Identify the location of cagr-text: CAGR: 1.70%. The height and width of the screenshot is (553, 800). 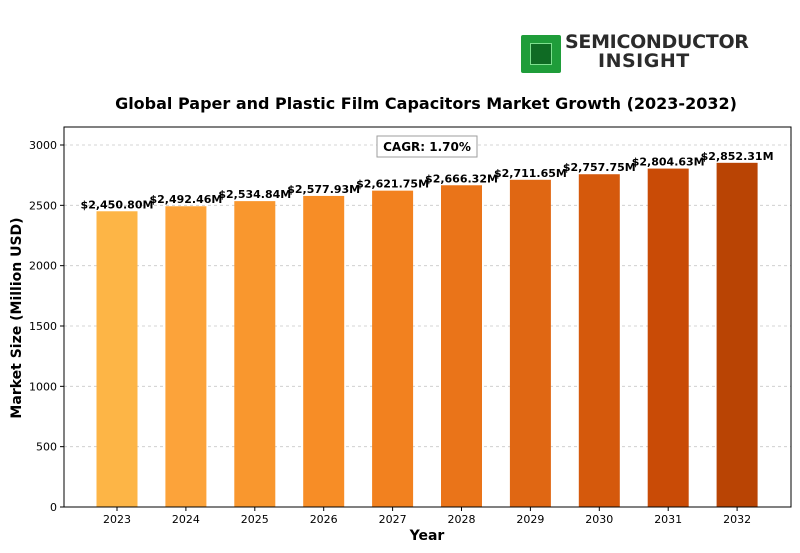
(427, 147).